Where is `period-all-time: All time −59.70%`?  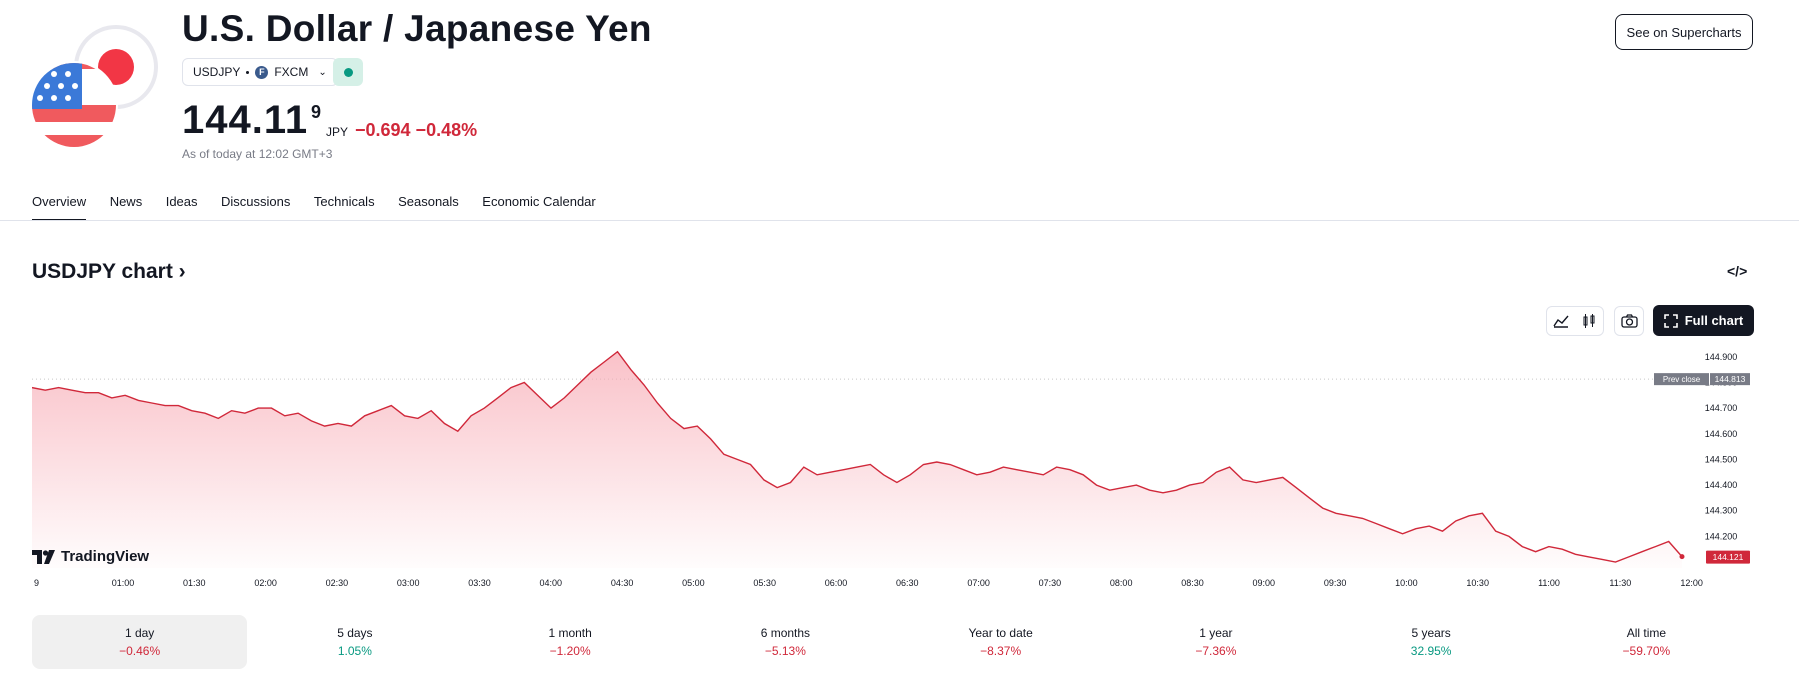 period-all-time: All time −59.70% is located at coordinates (1646, 642).